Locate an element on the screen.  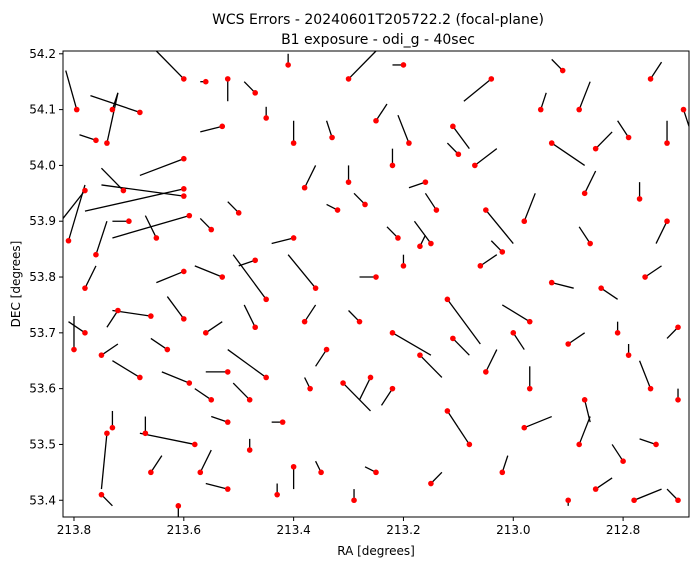
x-tick-label: 213.2 is located at coordinates (403, 530).